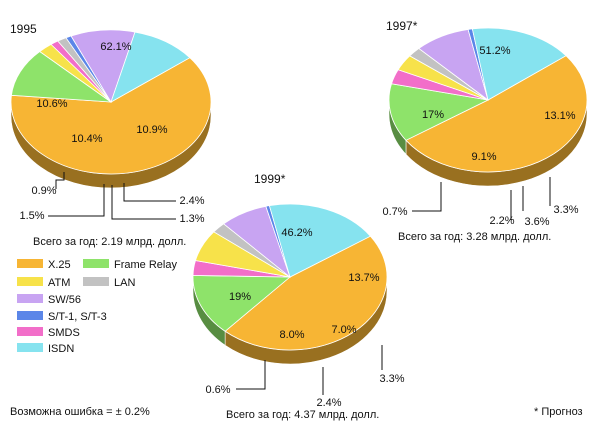 The image size is (608, 431). I want to click on pie-1995, so click(111, 109).